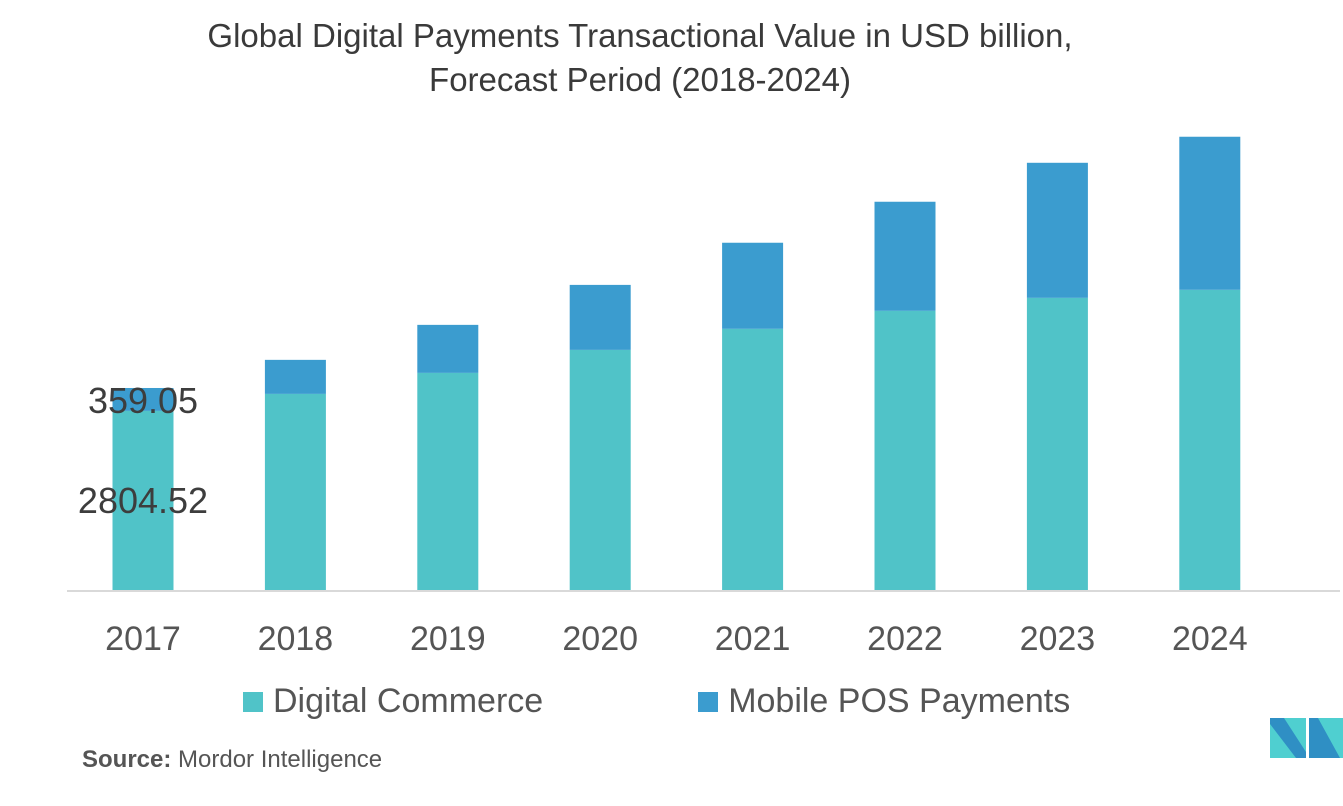 This screenshot has width=1343, height=806. Describe the element at coordinates (640, 79) in the screenshot. I see `title-line-2: Forecast Period (2018-2024)` at that location.